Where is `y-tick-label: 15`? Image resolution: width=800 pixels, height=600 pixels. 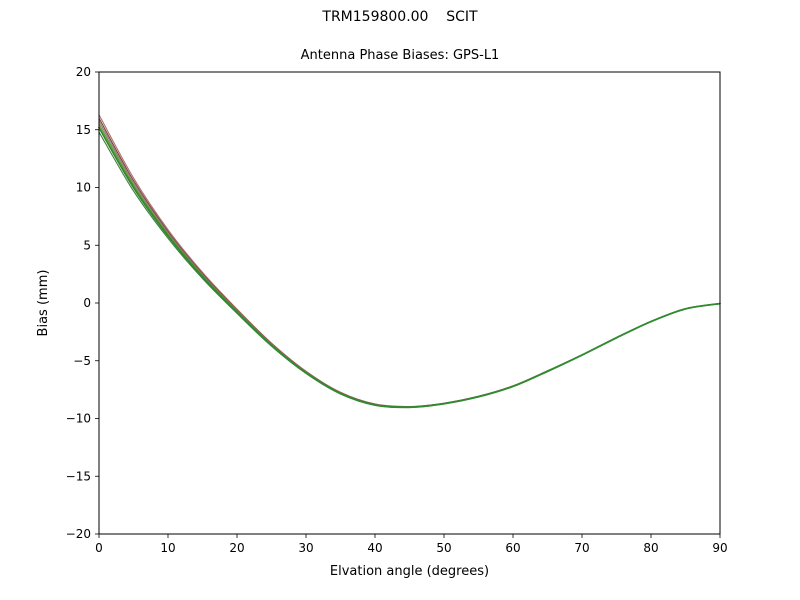
y-tick-label: 15 is located at coordinates (83, 130).